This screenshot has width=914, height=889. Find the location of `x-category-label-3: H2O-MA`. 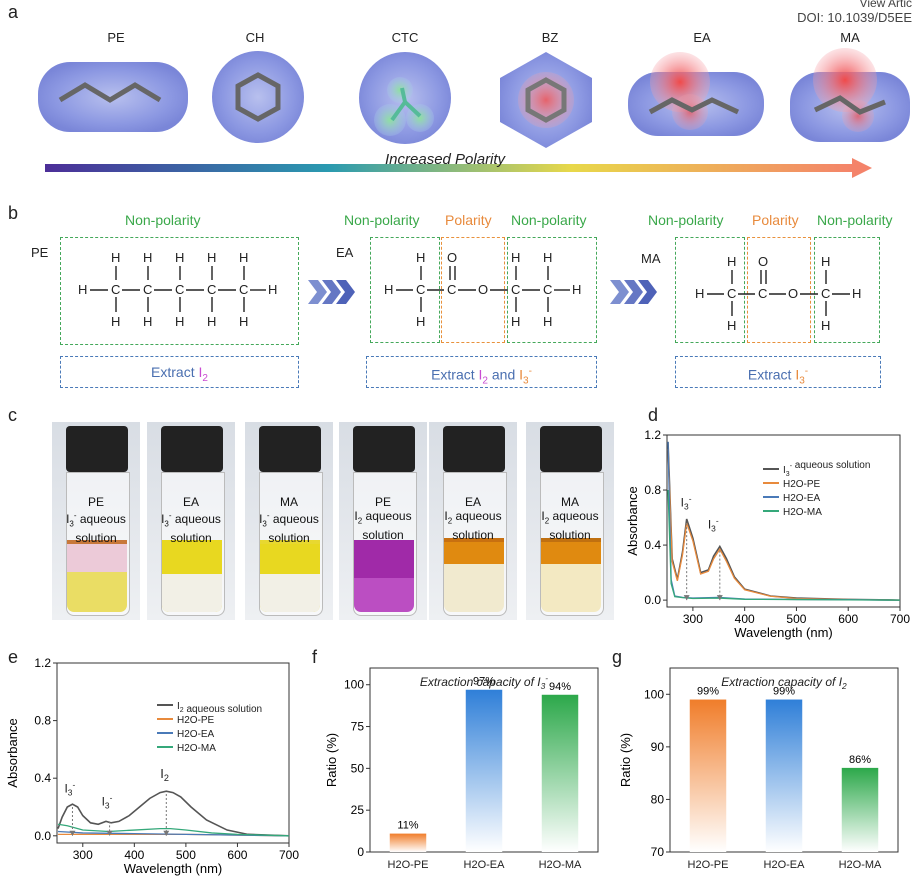

x-category-label-3: H2O-MA is located at coordinates (560, 865).